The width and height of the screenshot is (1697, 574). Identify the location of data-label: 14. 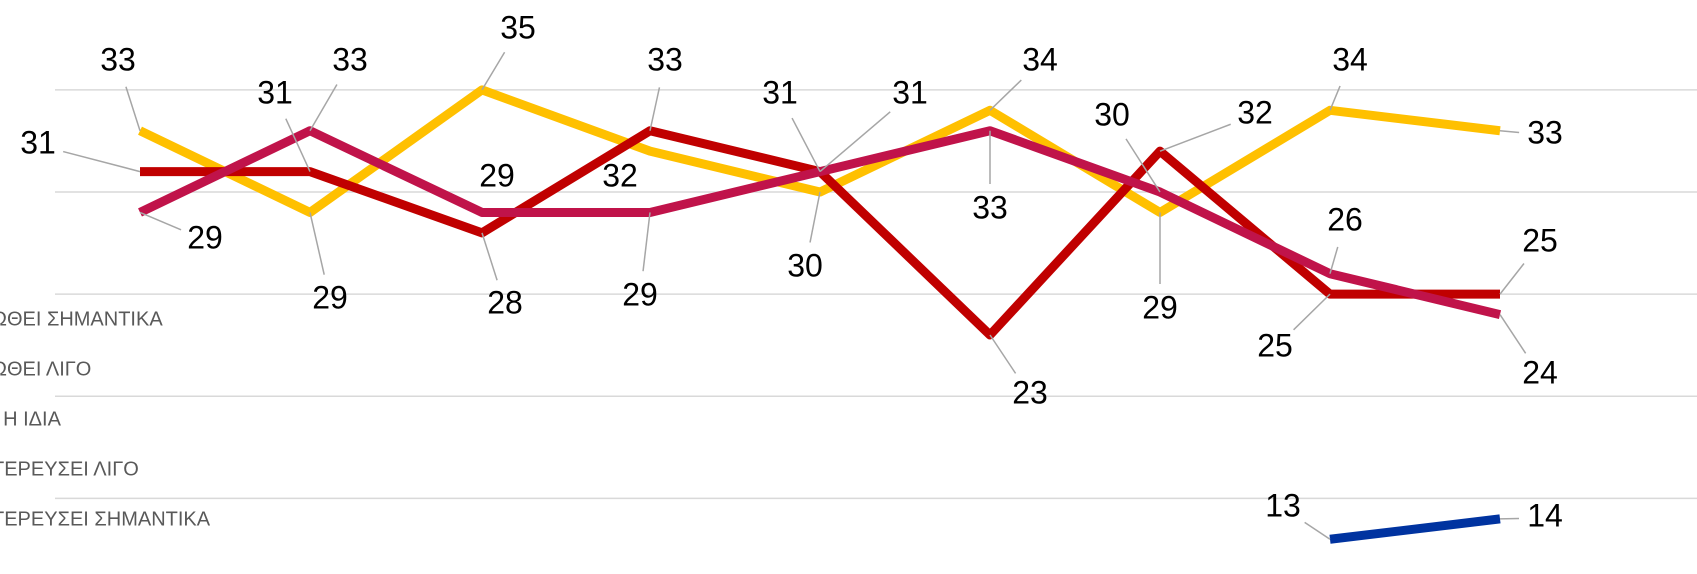
(1545, 515).